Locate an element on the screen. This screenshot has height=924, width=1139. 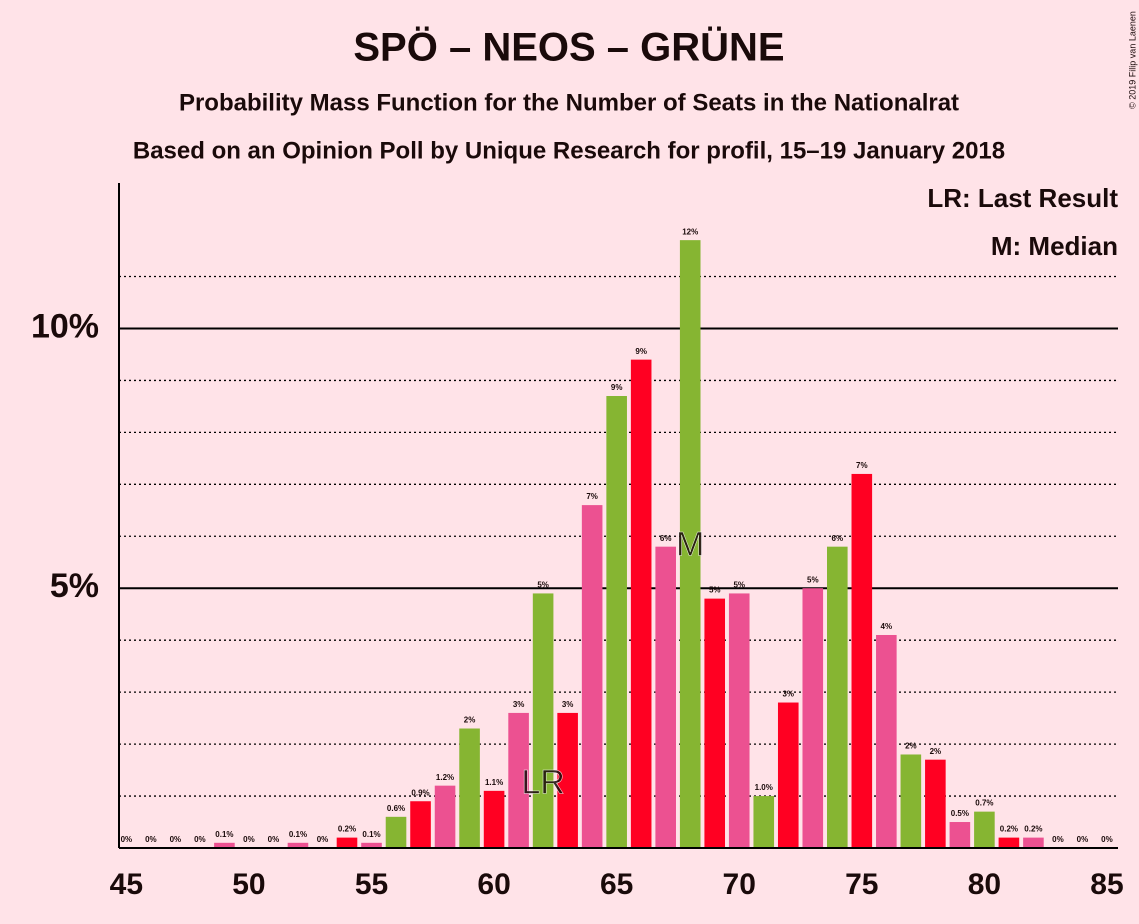
value-label: 4% is located at coordinates (887, 626).